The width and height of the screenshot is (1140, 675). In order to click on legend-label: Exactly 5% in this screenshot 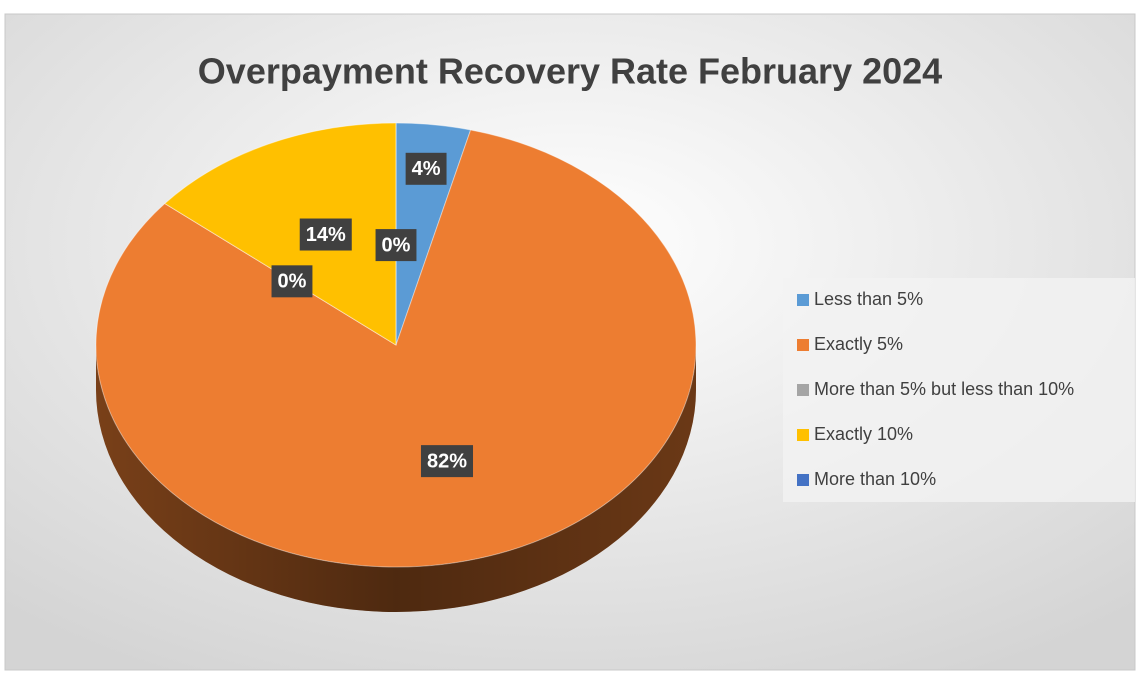, I will do `click(858, 344)`.